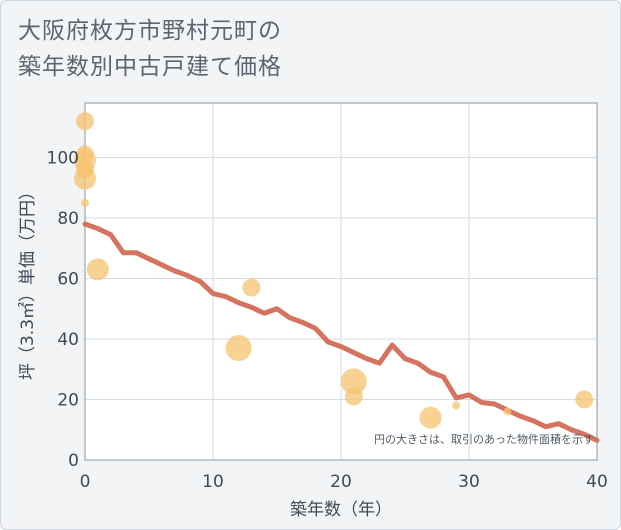  I want to click on y-tick-label: 80, so click(68, 219).